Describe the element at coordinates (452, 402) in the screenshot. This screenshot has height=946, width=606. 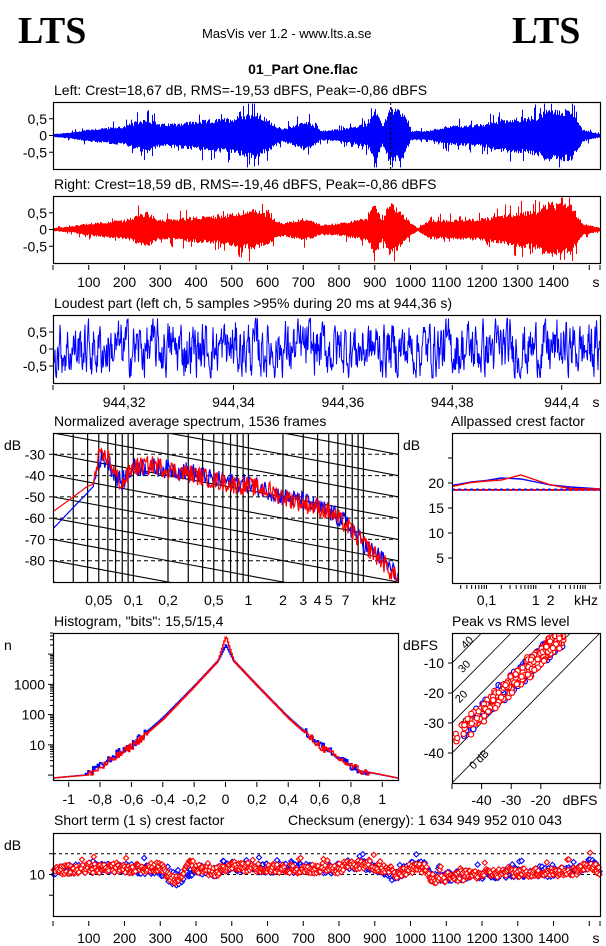
I see `loudest-part-xtick-label: 944,38` at that location.